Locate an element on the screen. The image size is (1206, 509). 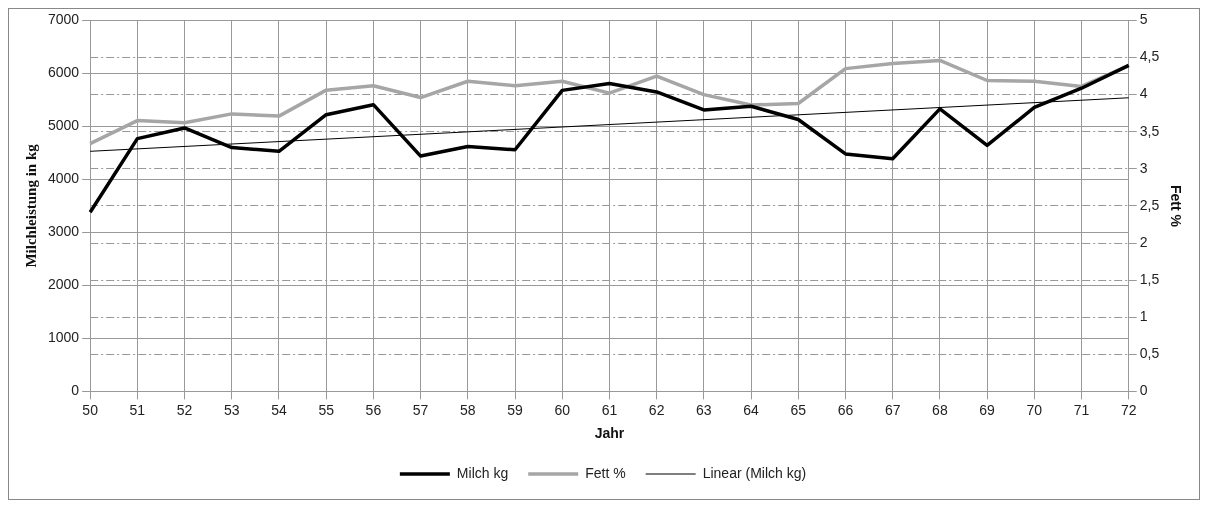
y2-tick-label: 0 is located at coordinates (1143, 390).